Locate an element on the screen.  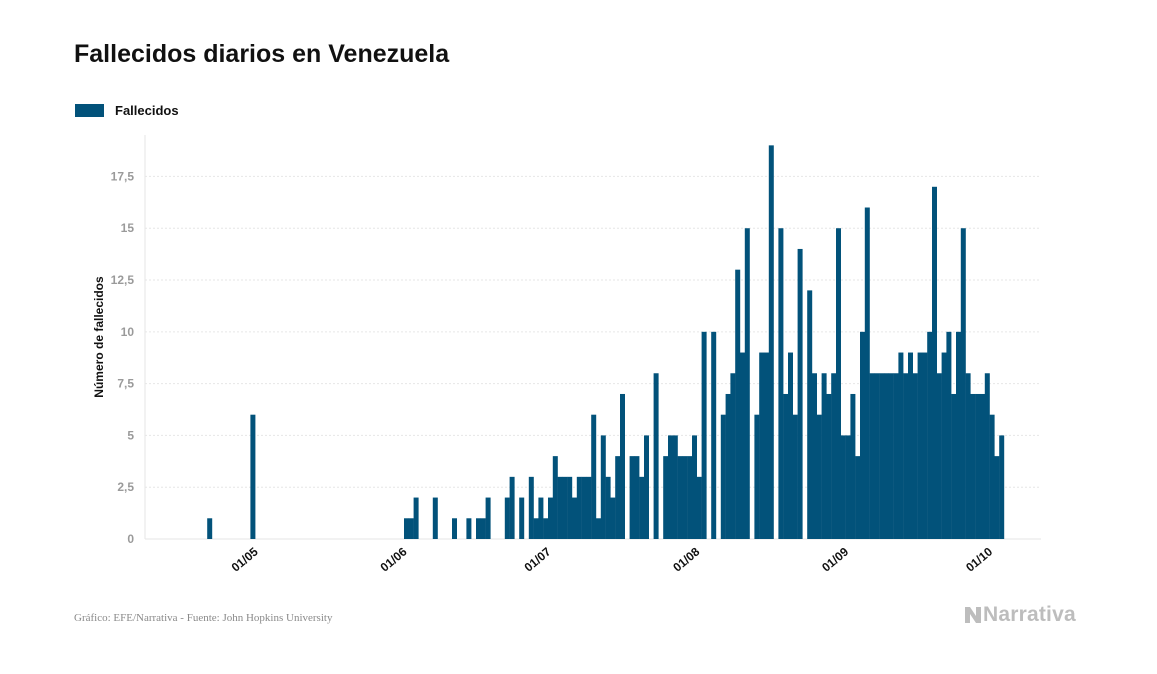
y-tick-label: 10 is located at coordinates (128, 332).